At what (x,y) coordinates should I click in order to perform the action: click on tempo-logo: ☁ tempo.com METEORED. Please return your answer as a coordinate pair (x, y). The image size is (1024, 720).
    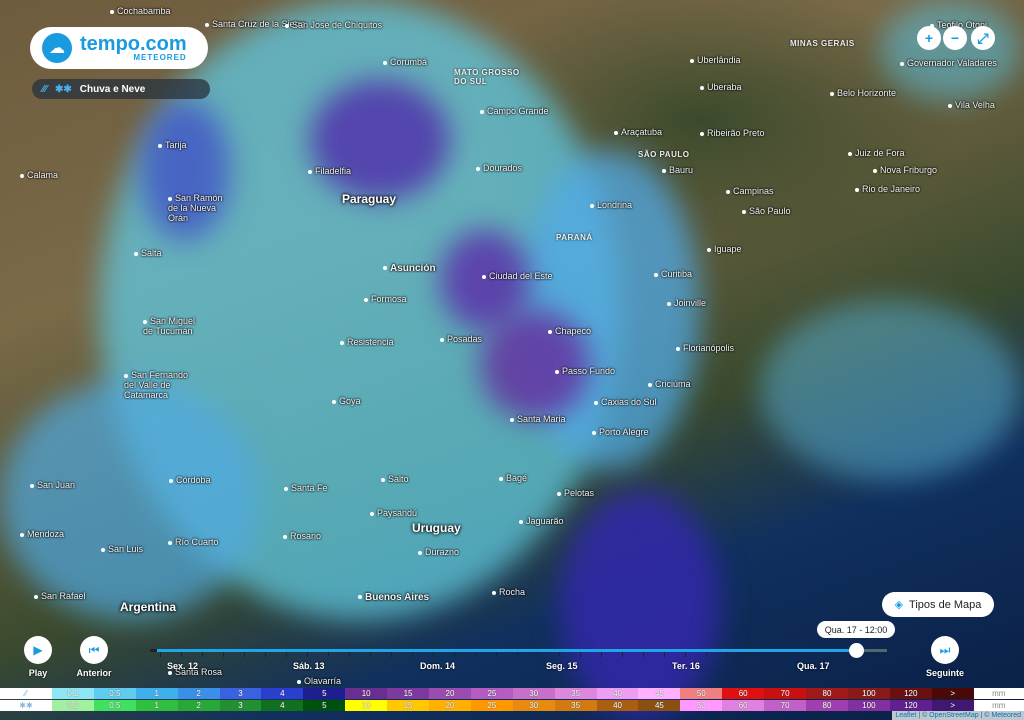
    Looking at the image, I should click on (119, 48).